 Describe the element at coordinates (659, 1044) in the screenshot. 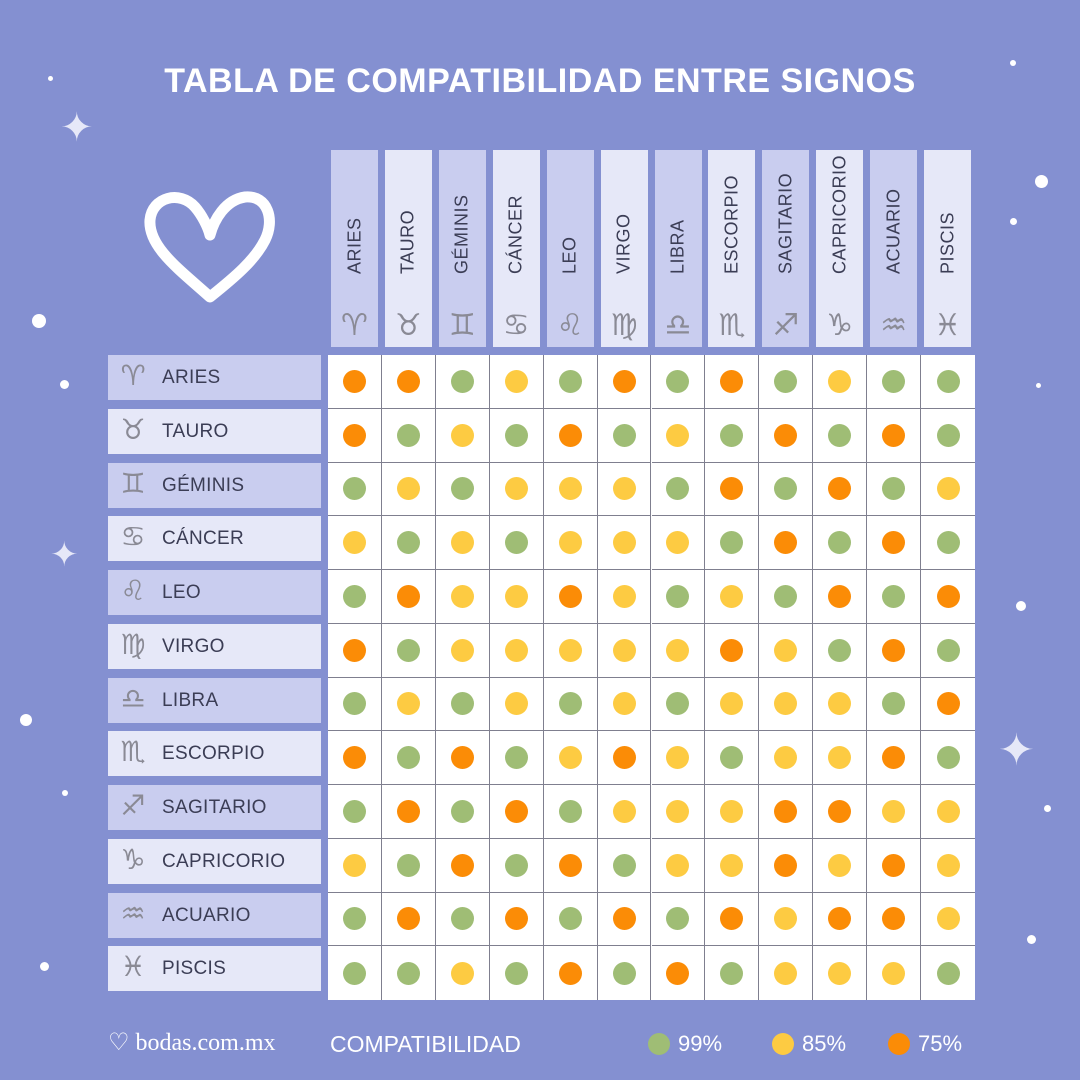

I see `legend-dot` at that location.